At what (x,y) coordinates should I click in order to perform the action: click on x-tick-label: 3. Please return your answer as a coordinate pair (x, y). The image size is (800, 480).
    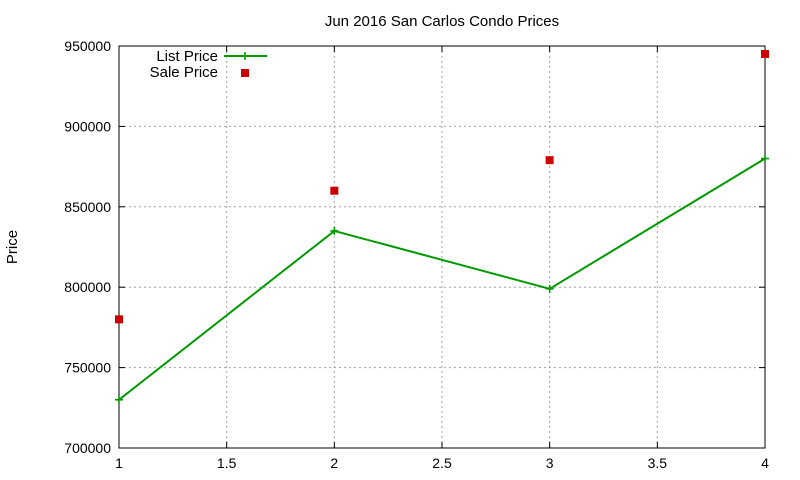
    Looking at the image, I should click on (550, 463).